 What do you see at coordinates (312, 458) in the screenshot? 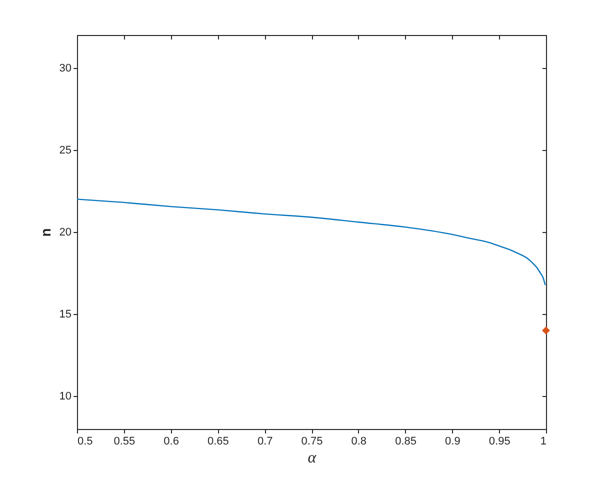
I see `x-axis-title: α` at bounding box center [312, 458].